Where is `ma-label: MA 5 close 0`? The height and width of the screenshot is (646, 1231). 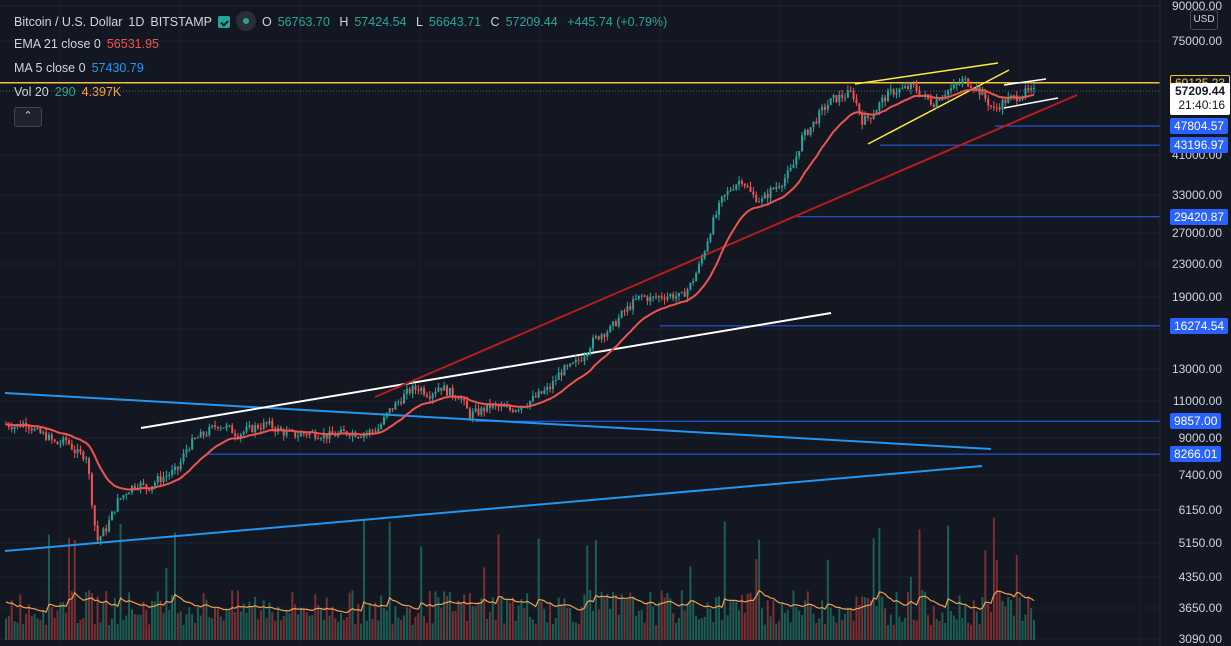
ma-label: MA 5 close 0 is located at coordinates (50, 68).